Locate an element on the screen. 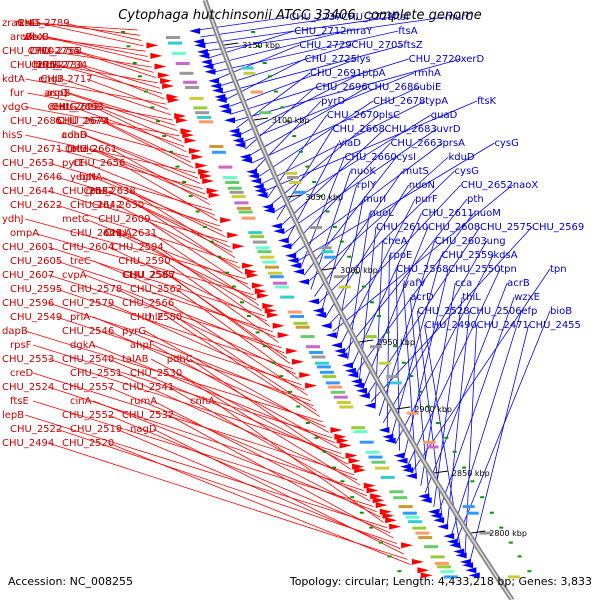  right-gene-label: CHU_2683 is located at coordinates (411, 129).